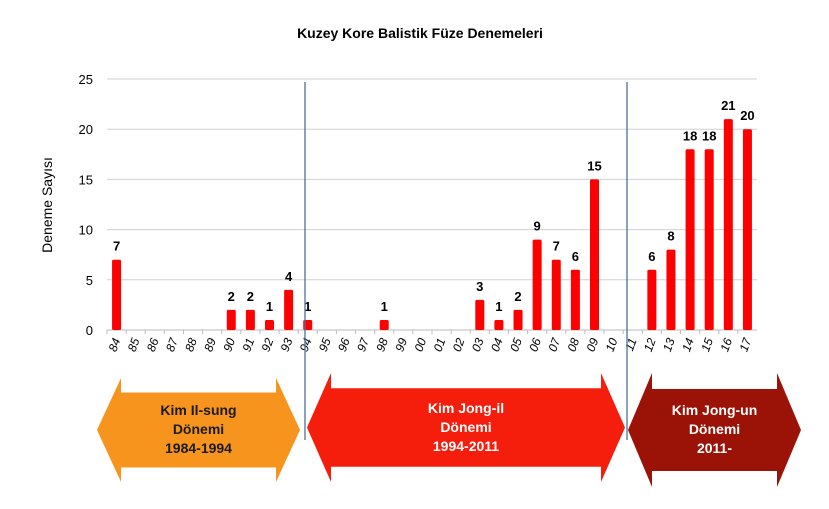  What do you see at coordinates (747, 115) in the screenshot?
I see `data-label: 20` at bounding box center [747, 115].